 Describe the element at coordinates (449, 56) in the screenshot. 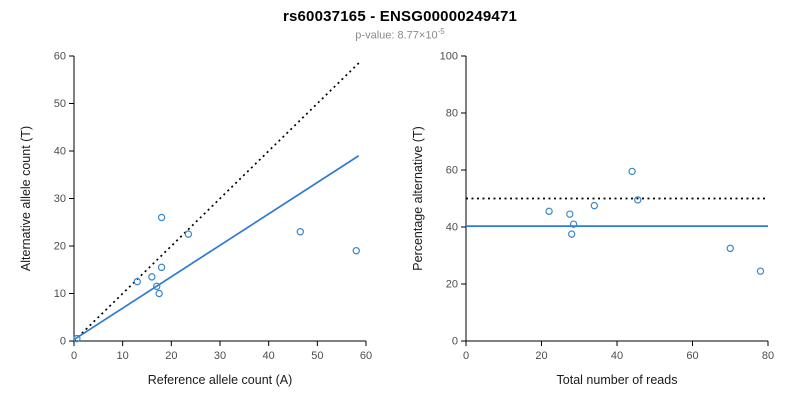

I see `y-tick-label: 100` at that location.